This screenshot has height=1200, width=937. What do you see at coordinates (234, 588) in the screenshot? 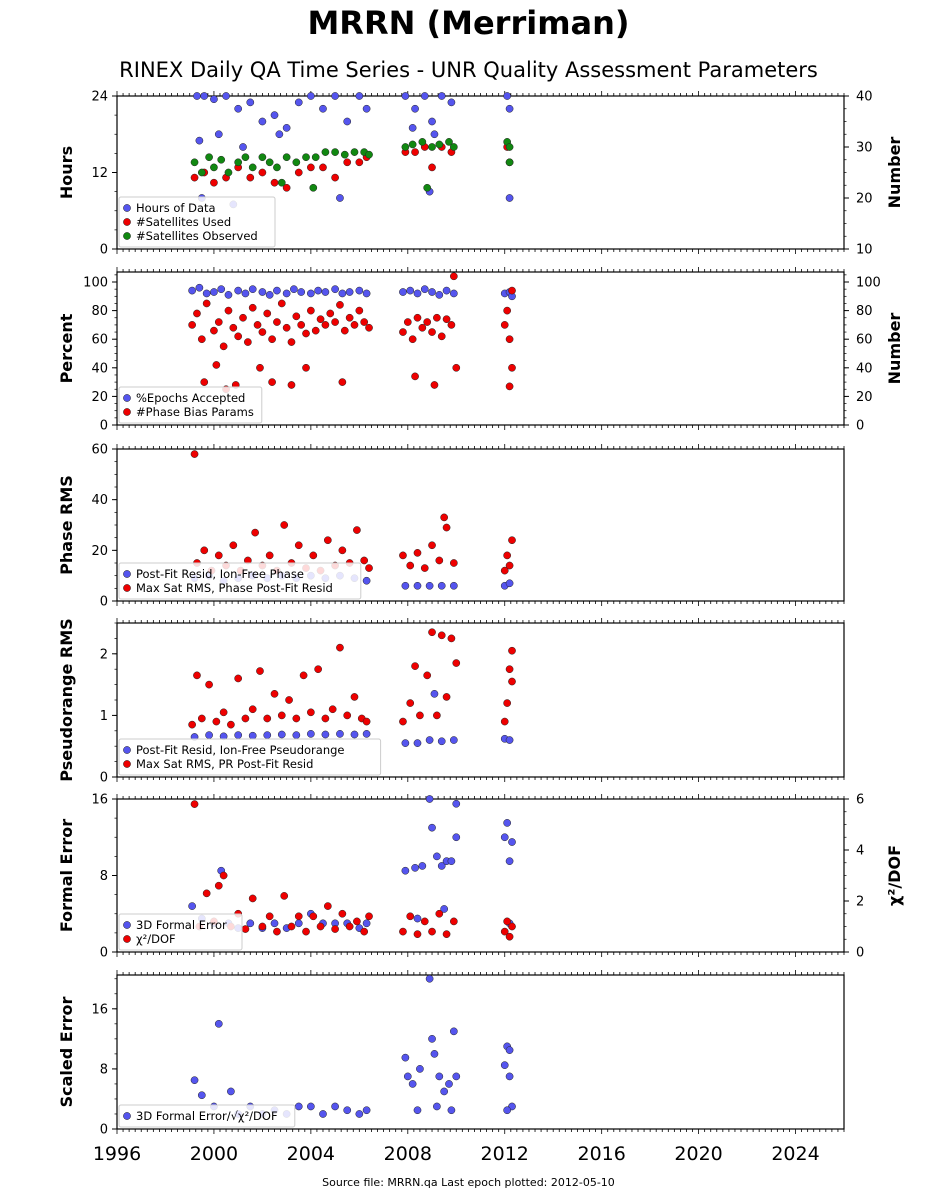
I see `legend-label: Max Sat RMS, Phase Post-Fit Resid` at bounding box center [234, 588].